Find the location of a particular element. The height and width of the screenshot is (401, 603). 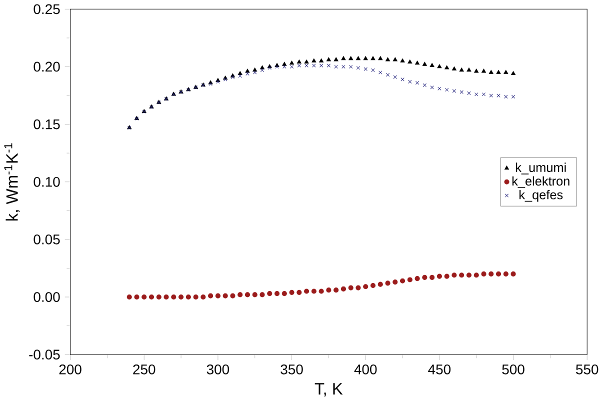

y-tick-label: 0.15 is located at coordinates (47, 124).